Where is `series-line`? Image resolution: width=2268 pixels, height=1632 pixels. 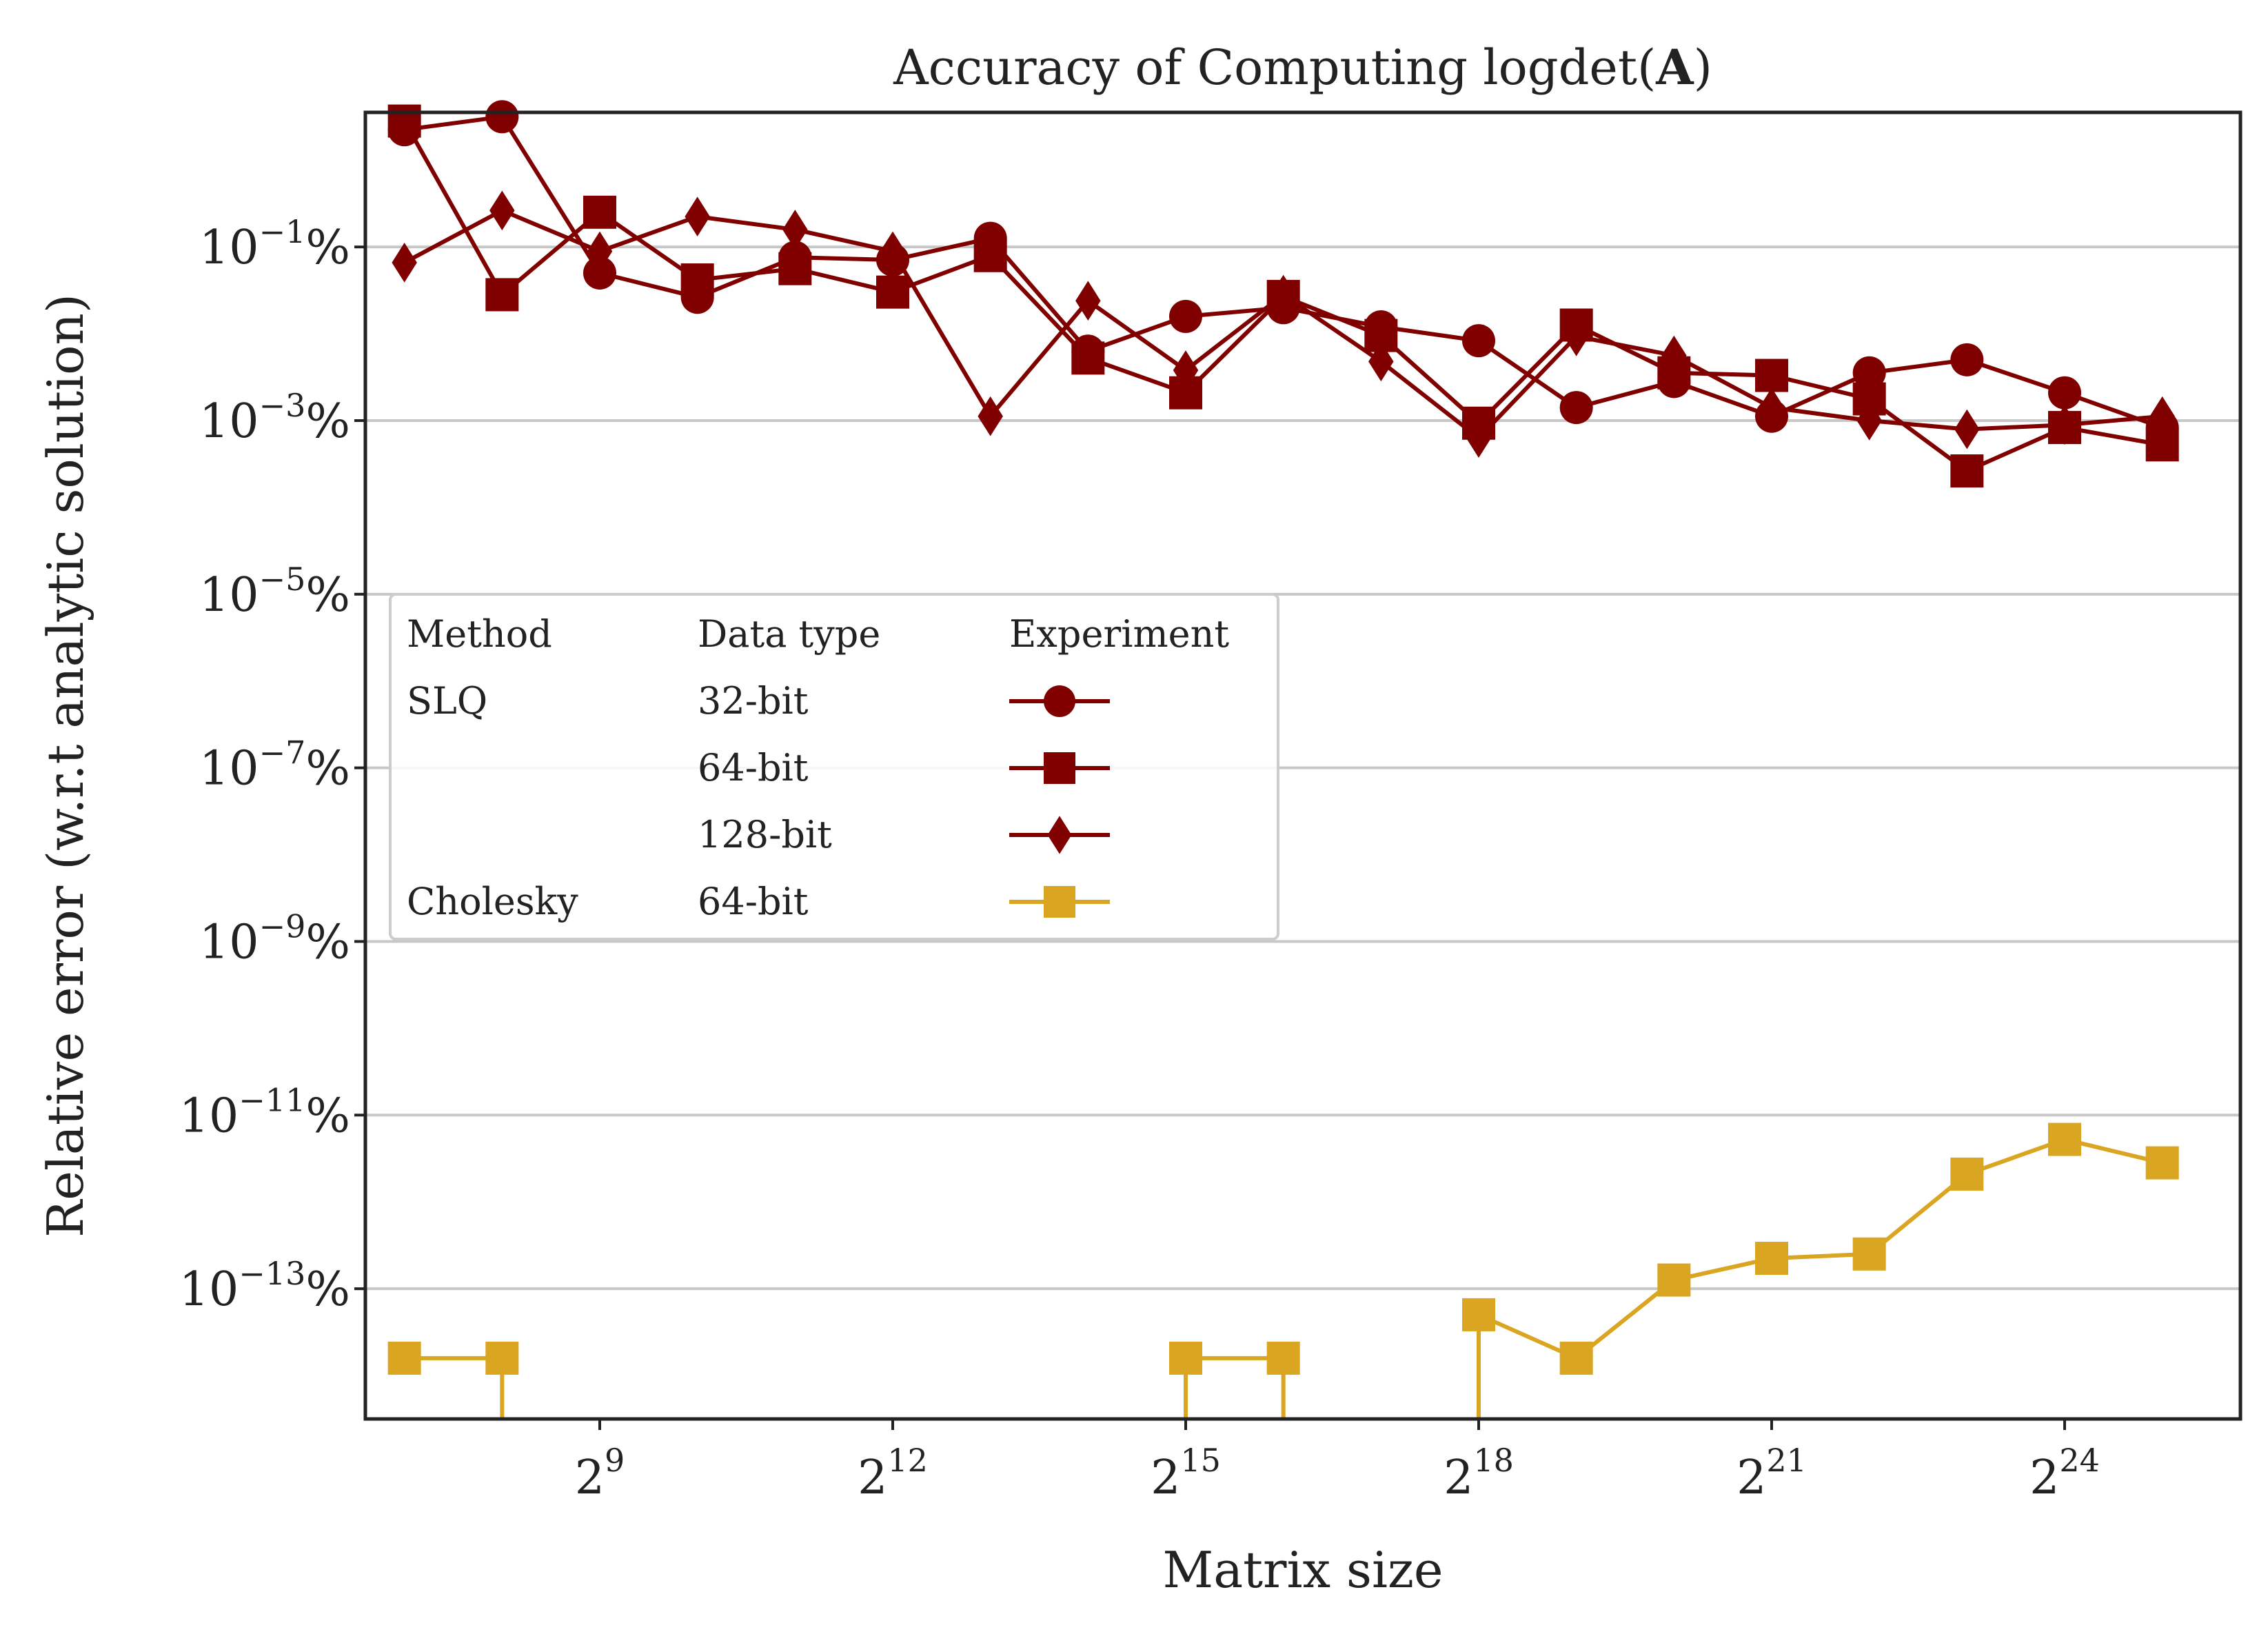 series-line is located at coordinates (1820, 1248).